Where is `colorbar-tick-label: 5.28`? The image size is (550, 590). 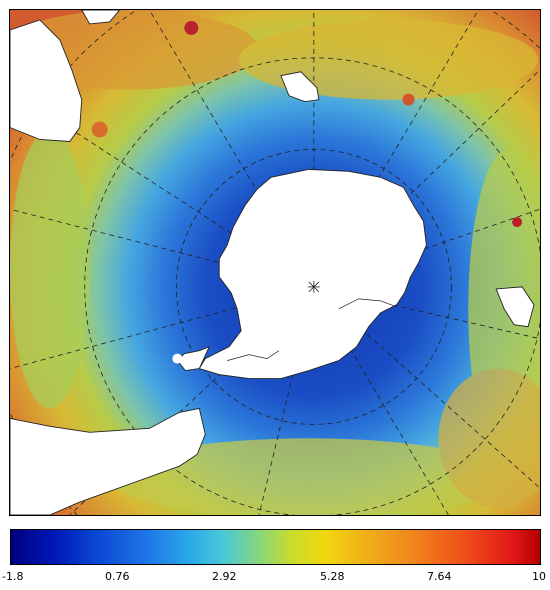
colorbar-tick-label: 5.28 is located at coordinates (332, 576).